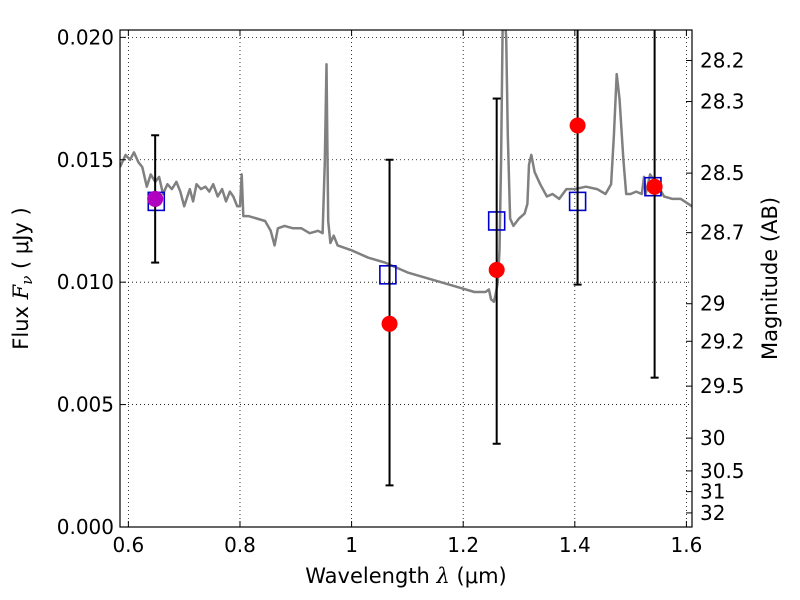 The width and height of the screenshot is (800, 600). Describe the element at coordinates (22, 278) in the screenshot. I see `y-axis-title: Flux Fν ( μJy )` at that location.